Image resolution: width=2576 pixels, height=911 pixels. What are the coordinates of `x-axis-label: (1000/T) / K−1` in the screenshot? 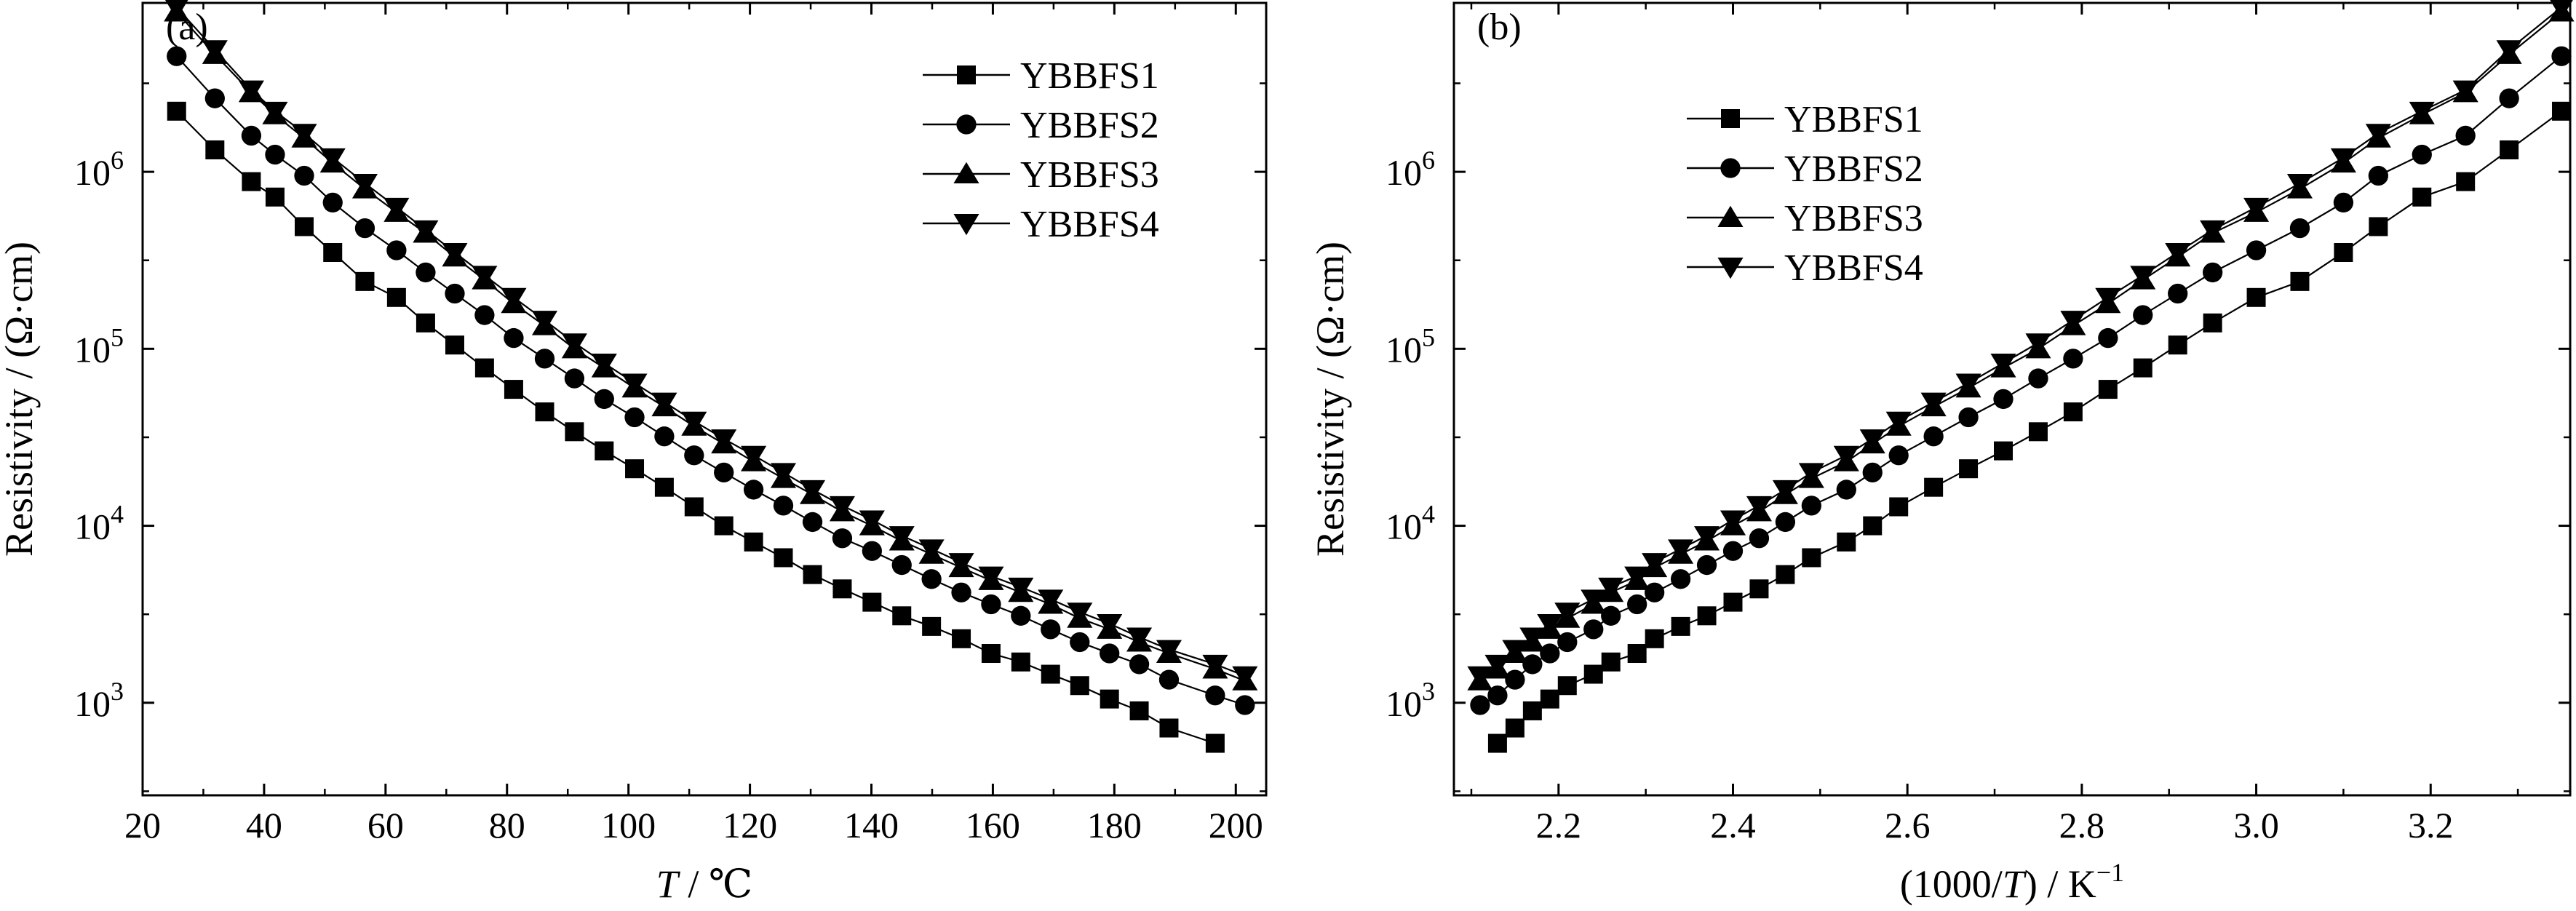 It's located at (2012, 882).